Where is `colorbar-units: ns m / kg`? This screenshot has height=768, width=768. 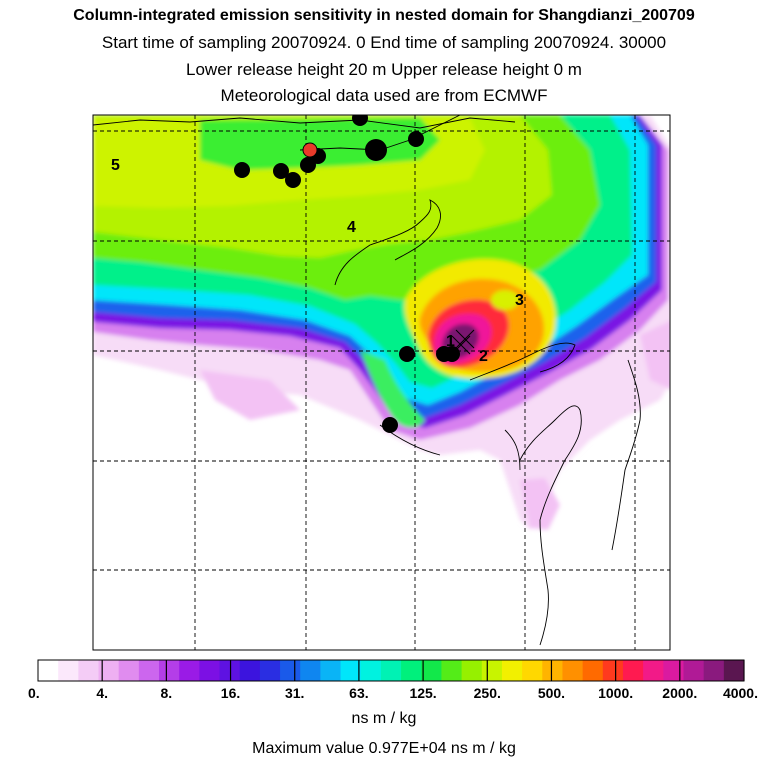 colorbar-units: ns m / kg is located at coordinates (384, 718).